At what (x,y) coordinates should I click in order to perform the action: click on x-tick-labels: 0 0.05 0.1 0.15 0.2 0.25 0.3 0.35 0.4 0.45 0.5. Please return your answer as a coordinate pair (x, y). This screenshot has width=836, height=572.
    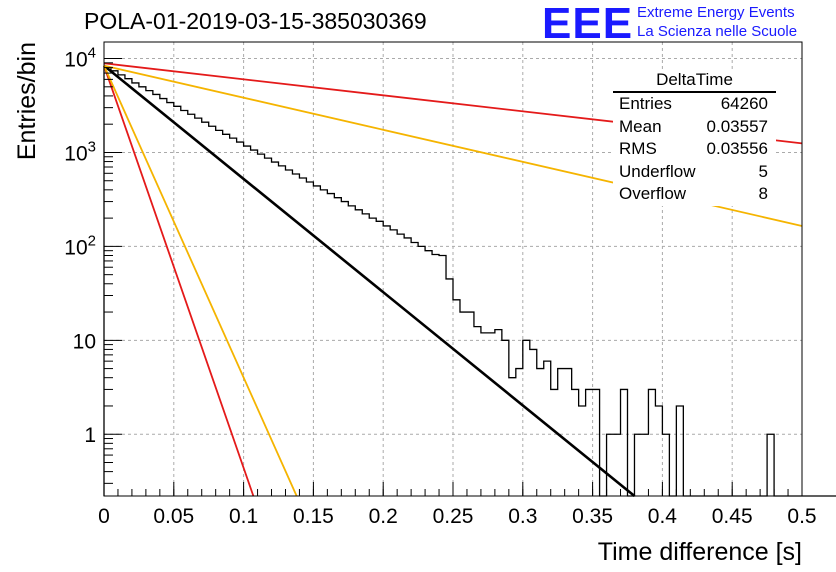
    Looking at the image, I should click on (457, 516).